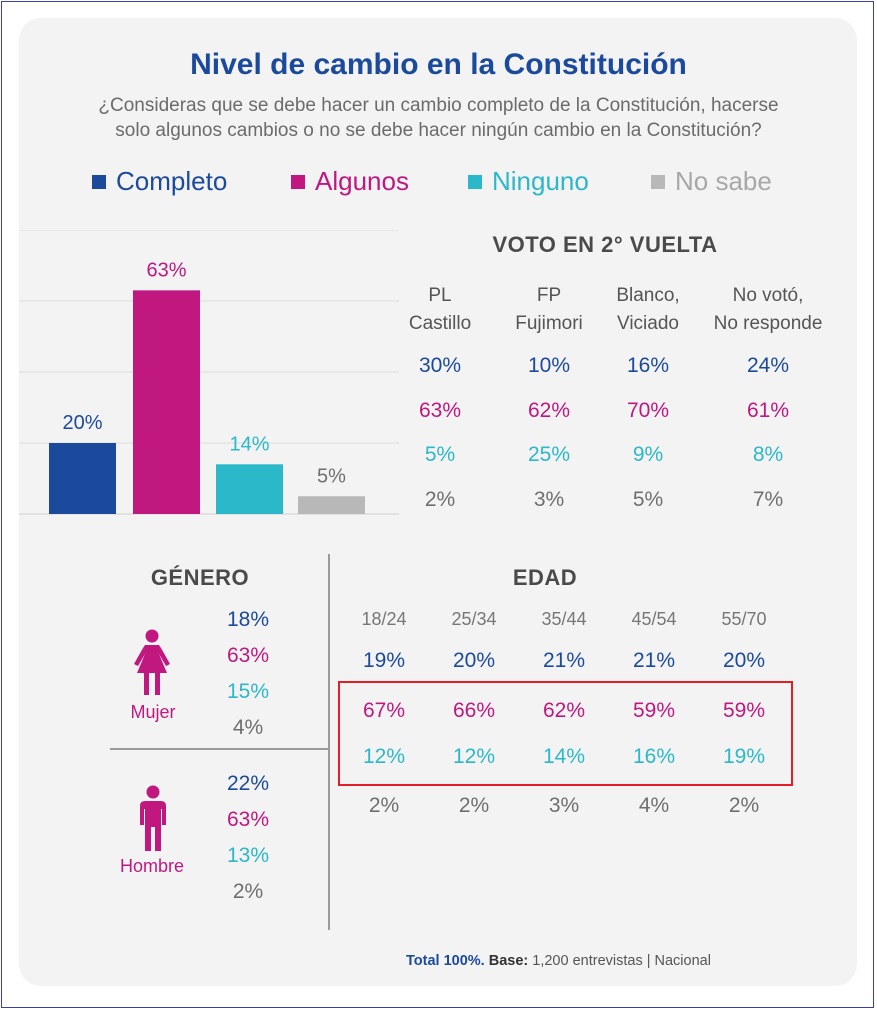 This screenshot has width=877, height=1011. What do you see at coordinates (565, 733) in the screenshot?
I see `highlight-box` at bounding box center [565, 733].